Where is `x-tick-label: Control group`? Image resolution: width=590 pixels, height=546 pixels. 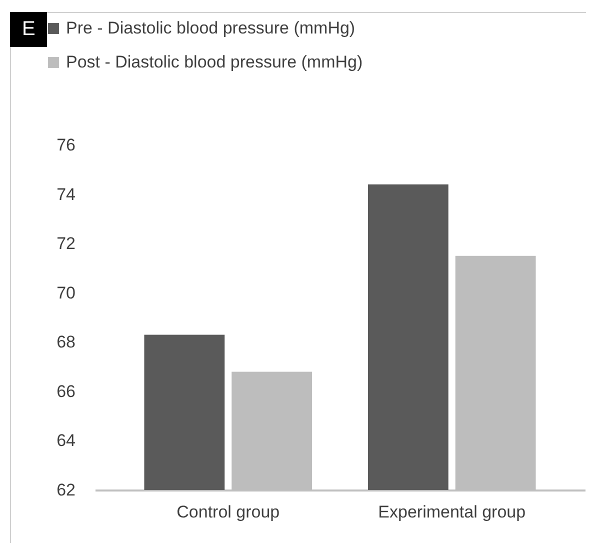 x-tick-label: Control group is located at coordinates (228, 512).